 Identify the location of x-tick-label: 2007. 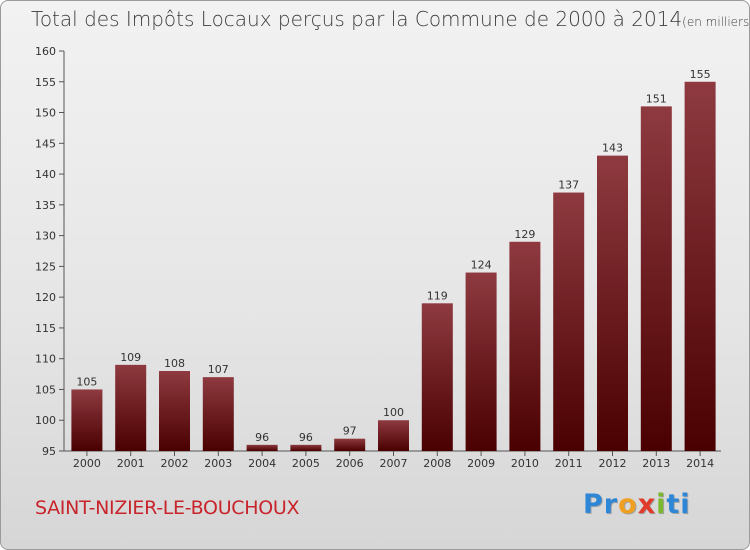
(394, 463).